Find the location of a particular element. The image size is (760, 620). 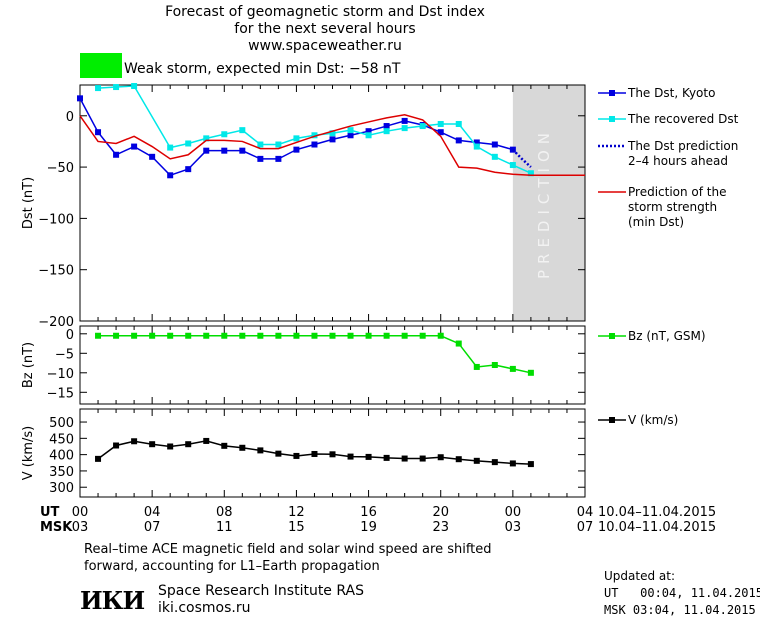

y-tick-label: −150 is located at coordinates (56, 271).